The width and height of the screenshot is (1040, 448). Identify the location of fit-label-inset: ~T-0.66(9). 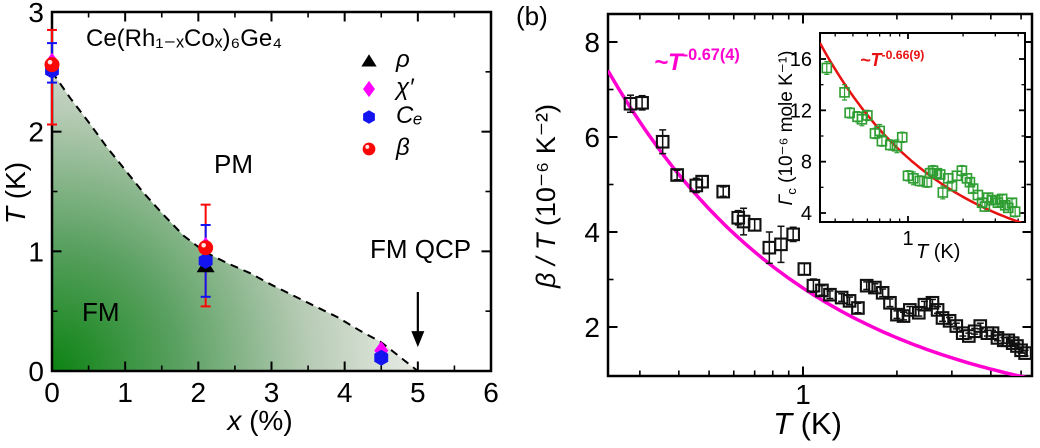
(892, 58).